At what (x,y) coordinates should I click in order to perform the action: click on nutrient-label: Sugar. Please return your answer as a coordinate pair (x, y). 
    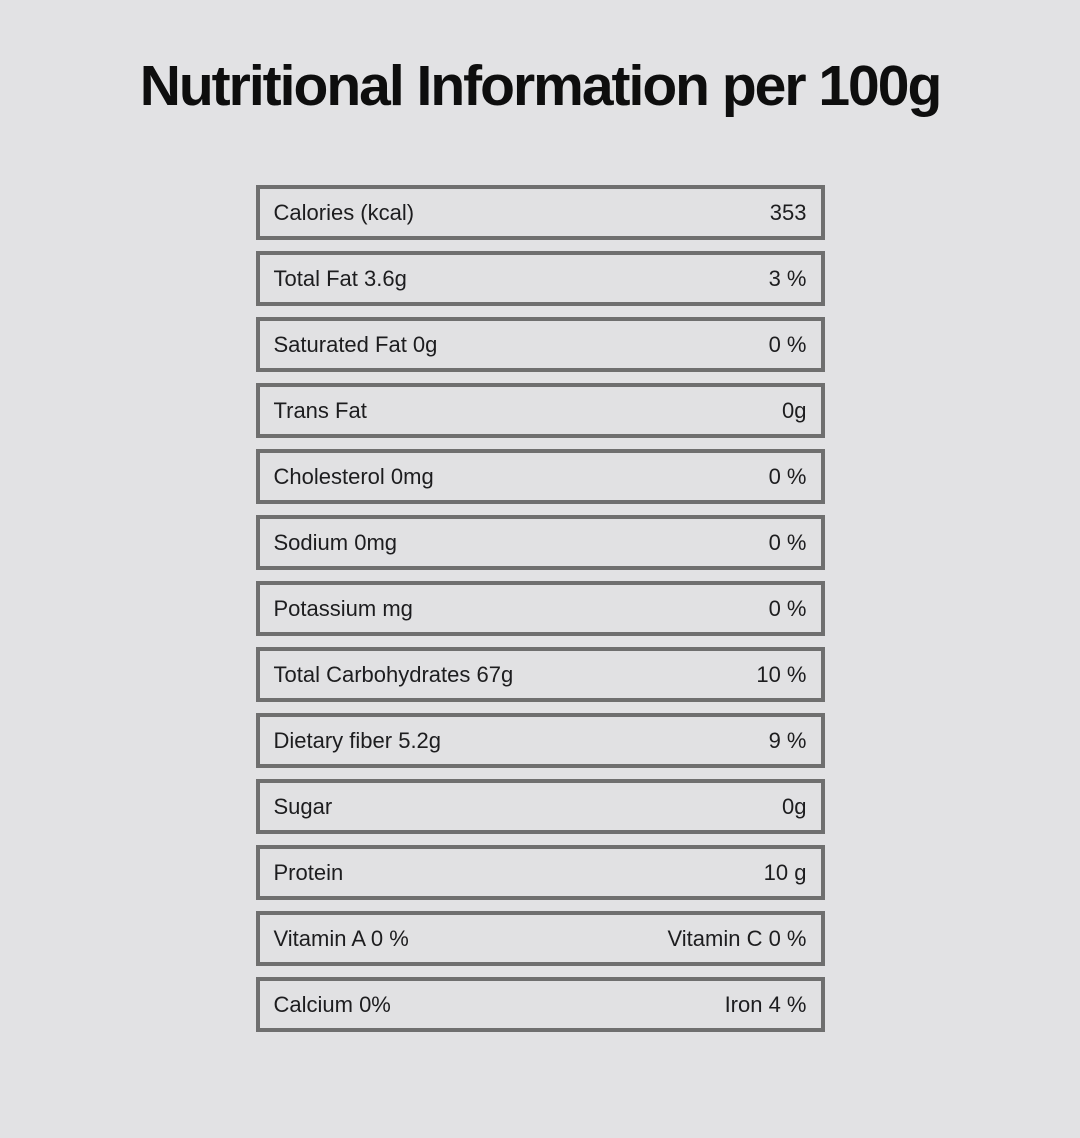
    Looking at the image, I should click on (303, 806).